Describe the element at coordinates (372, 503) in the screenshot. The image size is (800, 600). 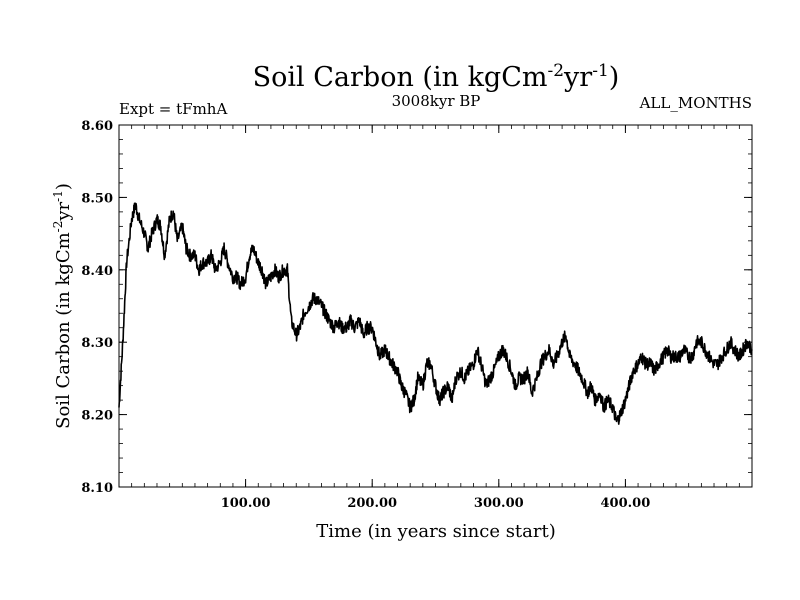
I see `x-tick-label: 200.00` at that location.